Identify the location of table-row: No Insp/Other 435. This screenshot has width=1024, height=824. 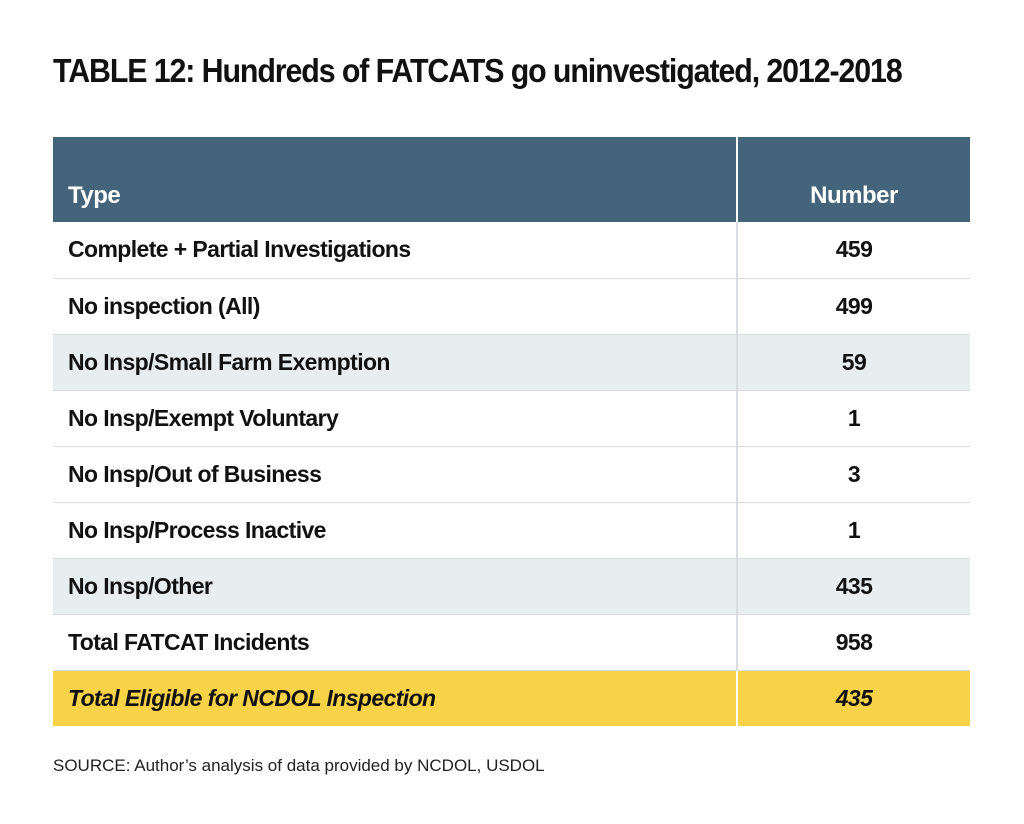
(511, 586).